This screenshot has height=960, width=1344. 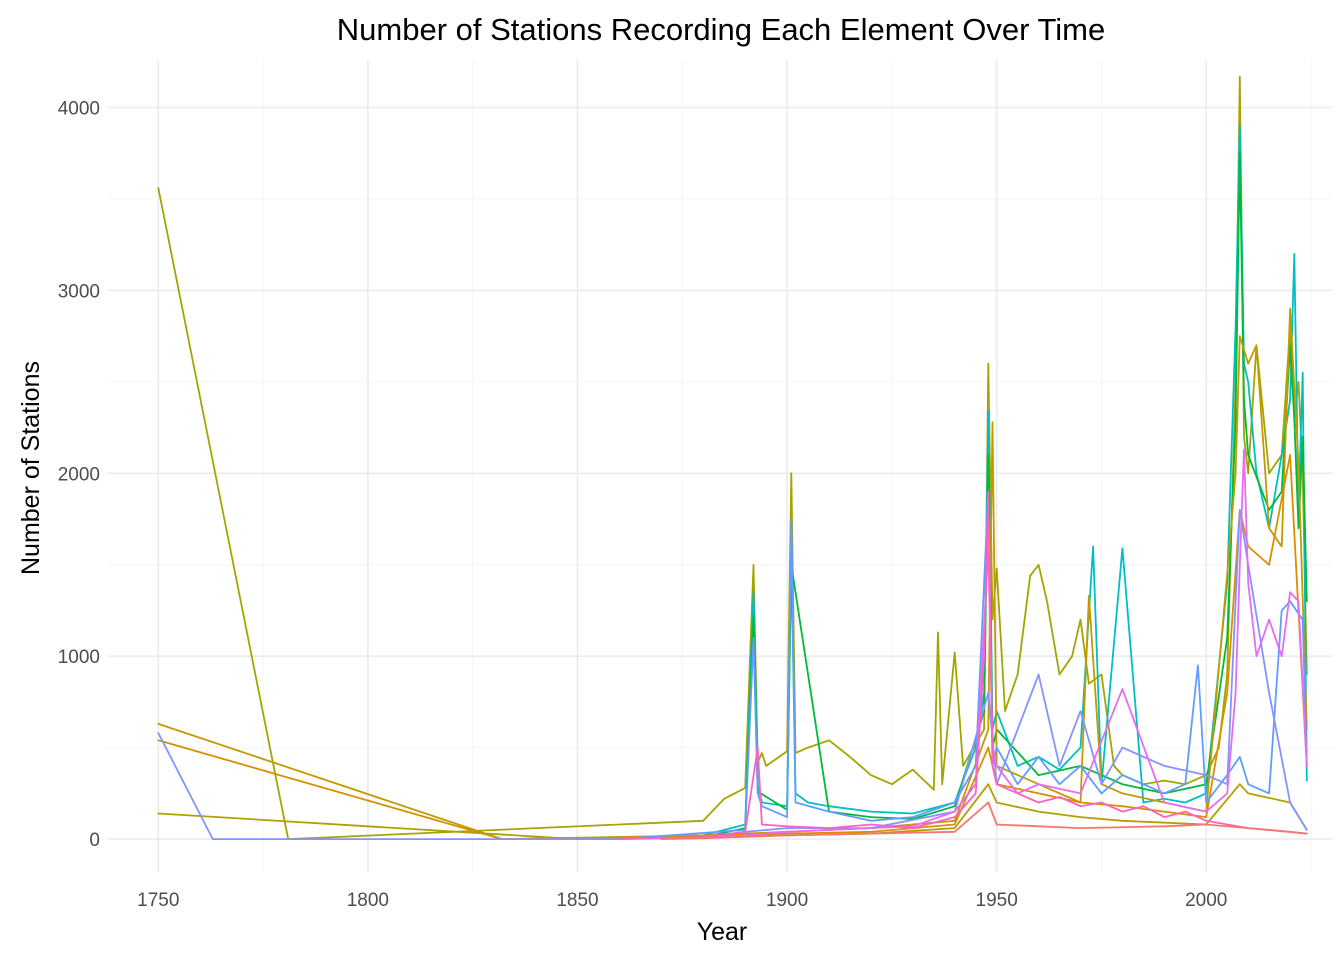 What do you see at coordinates (31, 468) in the screenshot?
I see `y-axis-title: Number of Stations` at bounding box center [31, 468].